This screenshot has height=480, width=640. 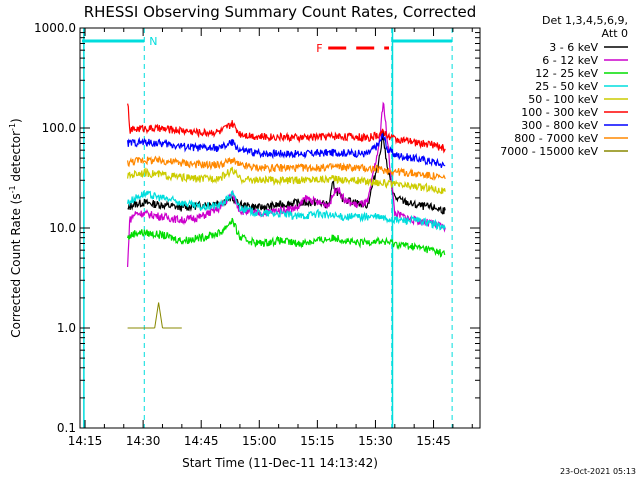 What do you see at coordinates (259, 441) in the screenshot?
I see `x-tick-label-3: 15:00` at bounding box center [259, 441].